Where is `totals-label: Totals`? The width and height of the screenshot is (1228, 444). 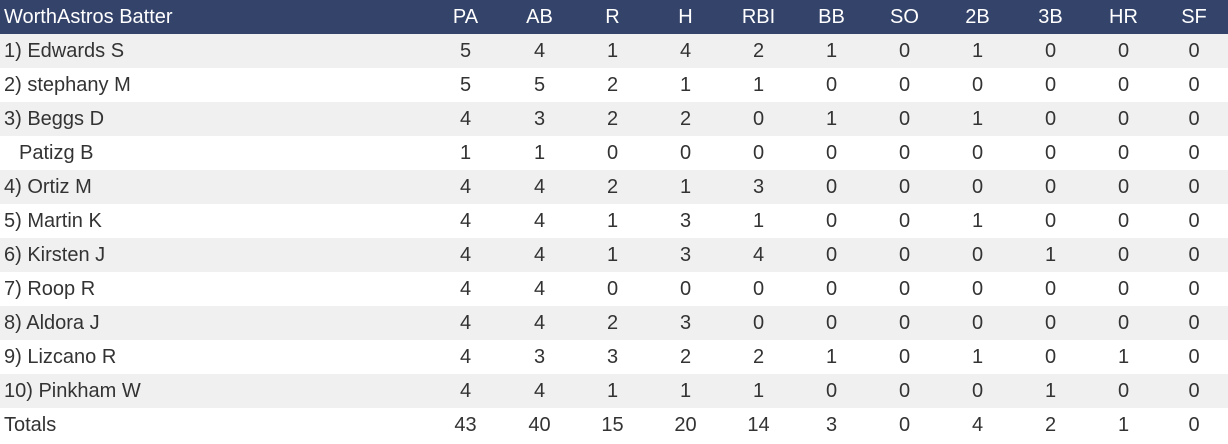
totals-label: Totals is located at coordinates (30, 424).